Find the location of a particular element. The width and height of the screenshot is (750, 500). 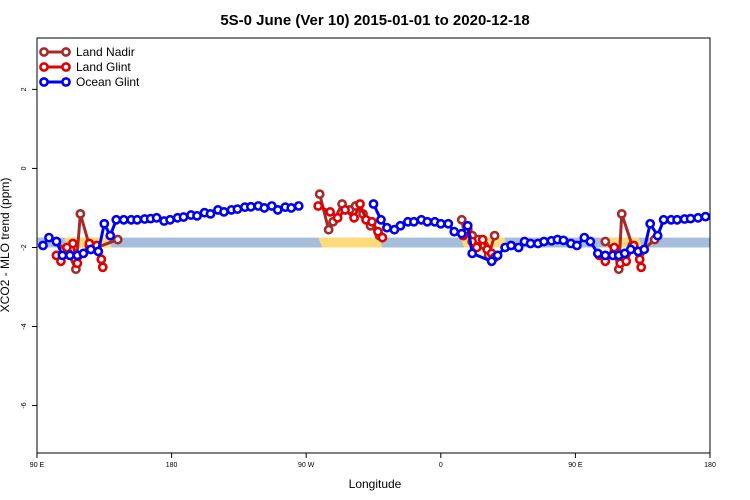

y-tick-label: 2 is located at coordinates (24, 89).